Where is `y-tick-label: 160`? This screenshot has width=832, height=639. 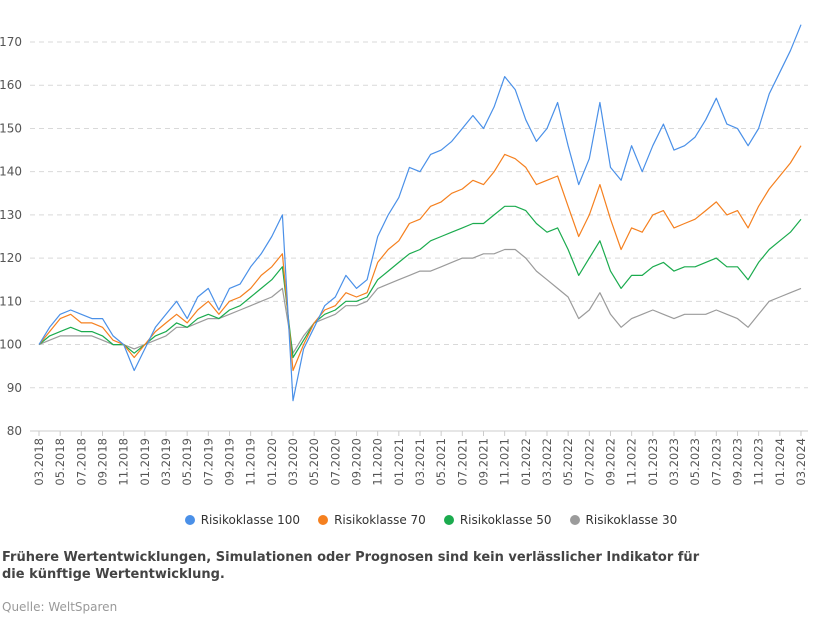 y-tick-label: 160 is located at coordinates (11, 85).